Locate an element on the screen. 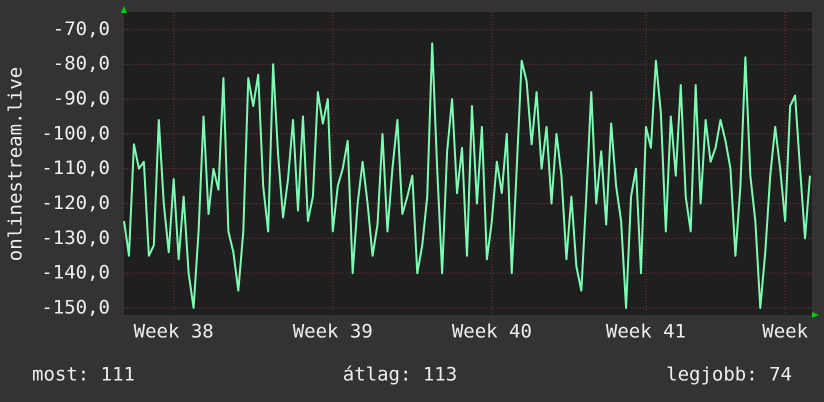 This screenshot has height=402, width=824. y-tick-label: -90,0 is located at coordinates (81, 99).